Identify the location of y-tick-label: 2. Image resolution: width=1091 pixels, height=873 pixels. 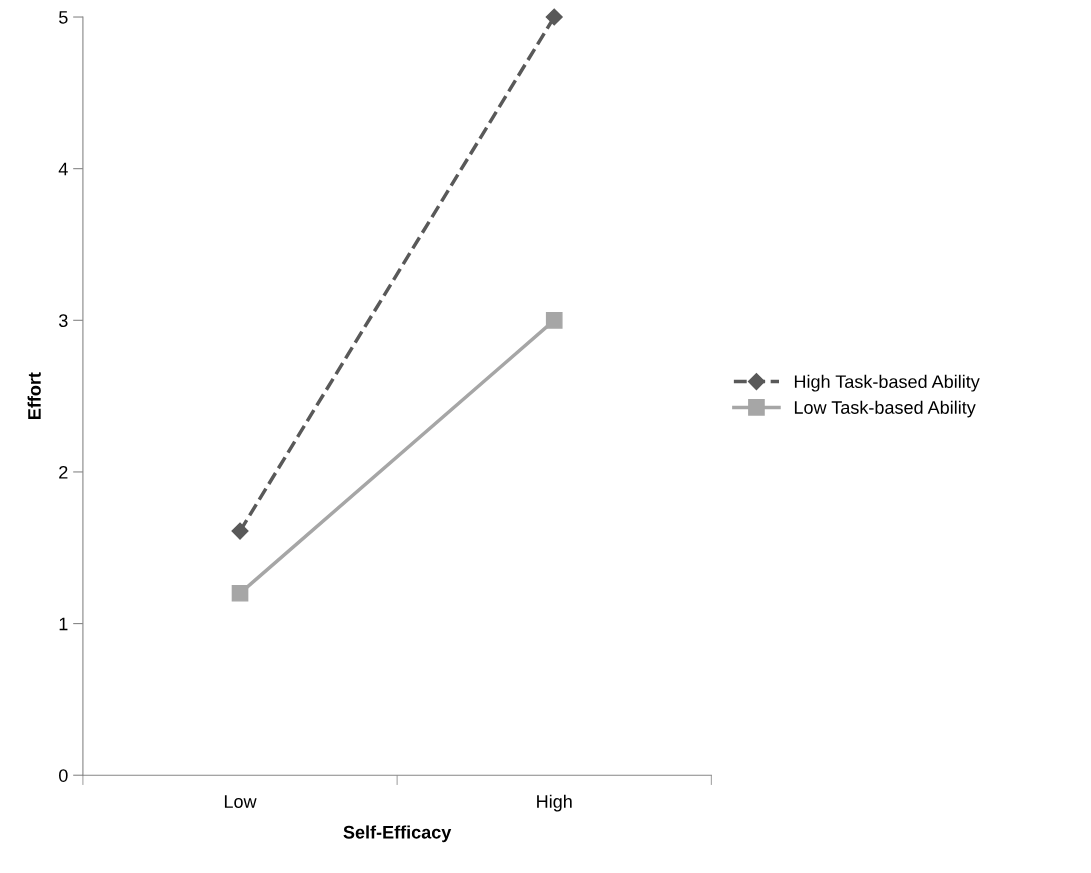
(63, 472).